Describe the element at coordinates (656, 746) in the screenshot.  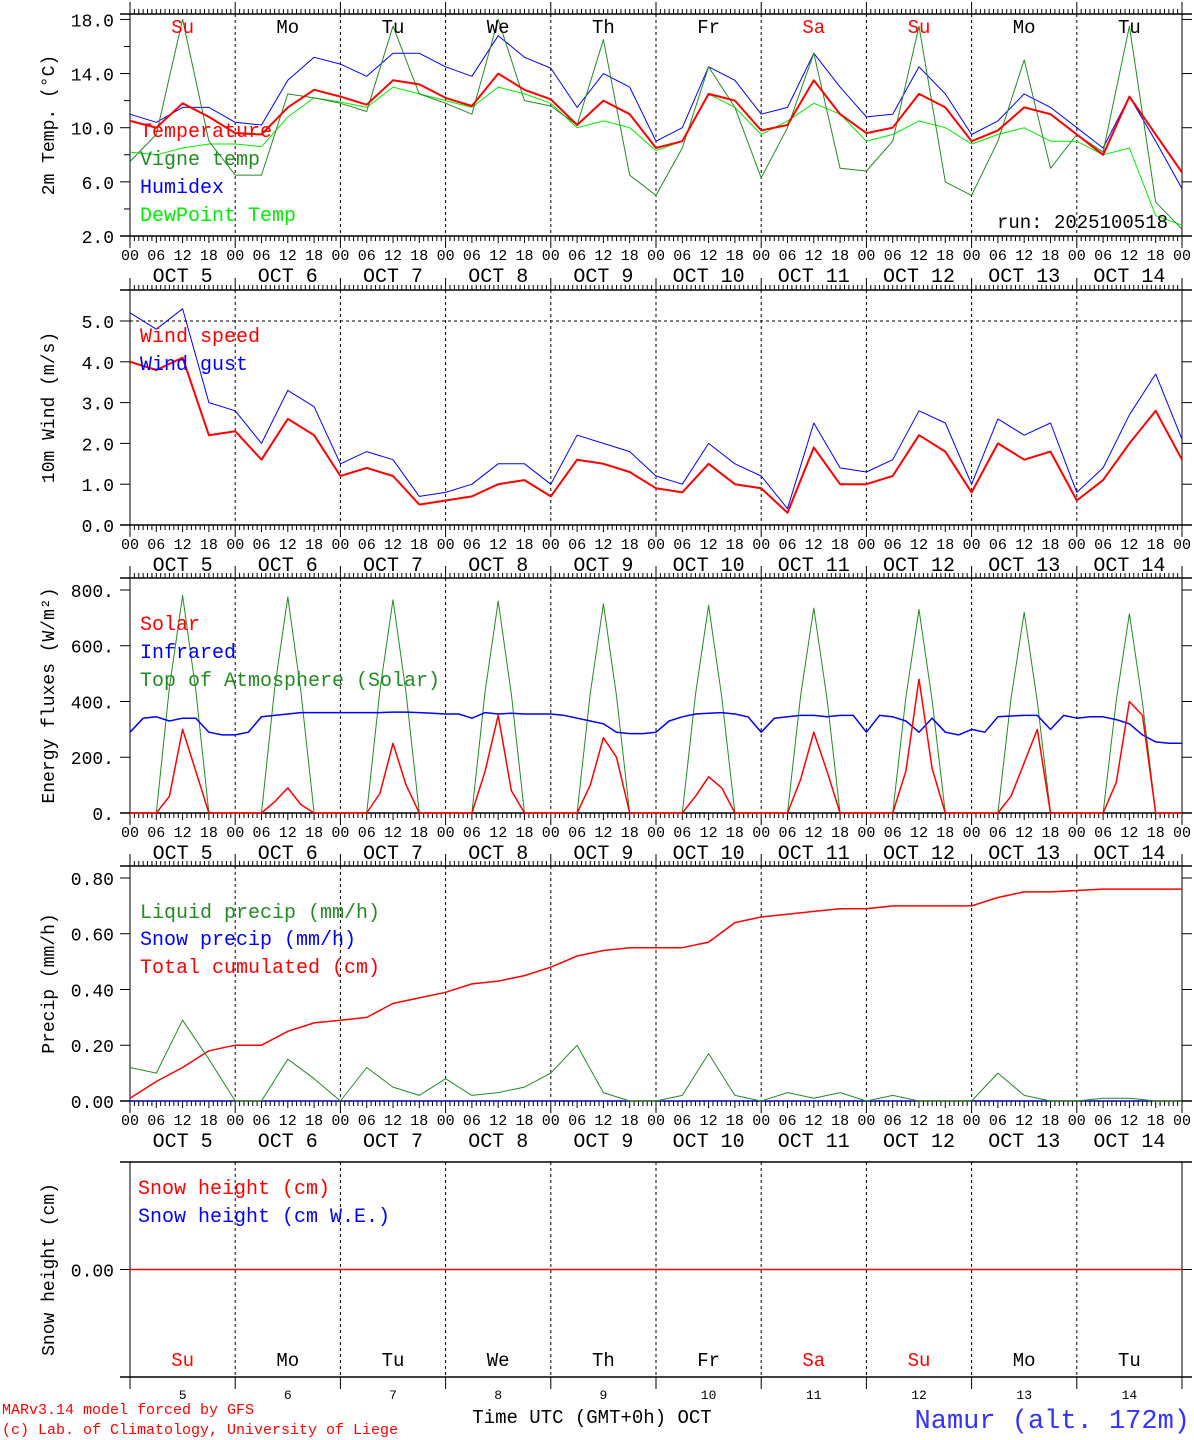
I see `series-line-solar` at that location.